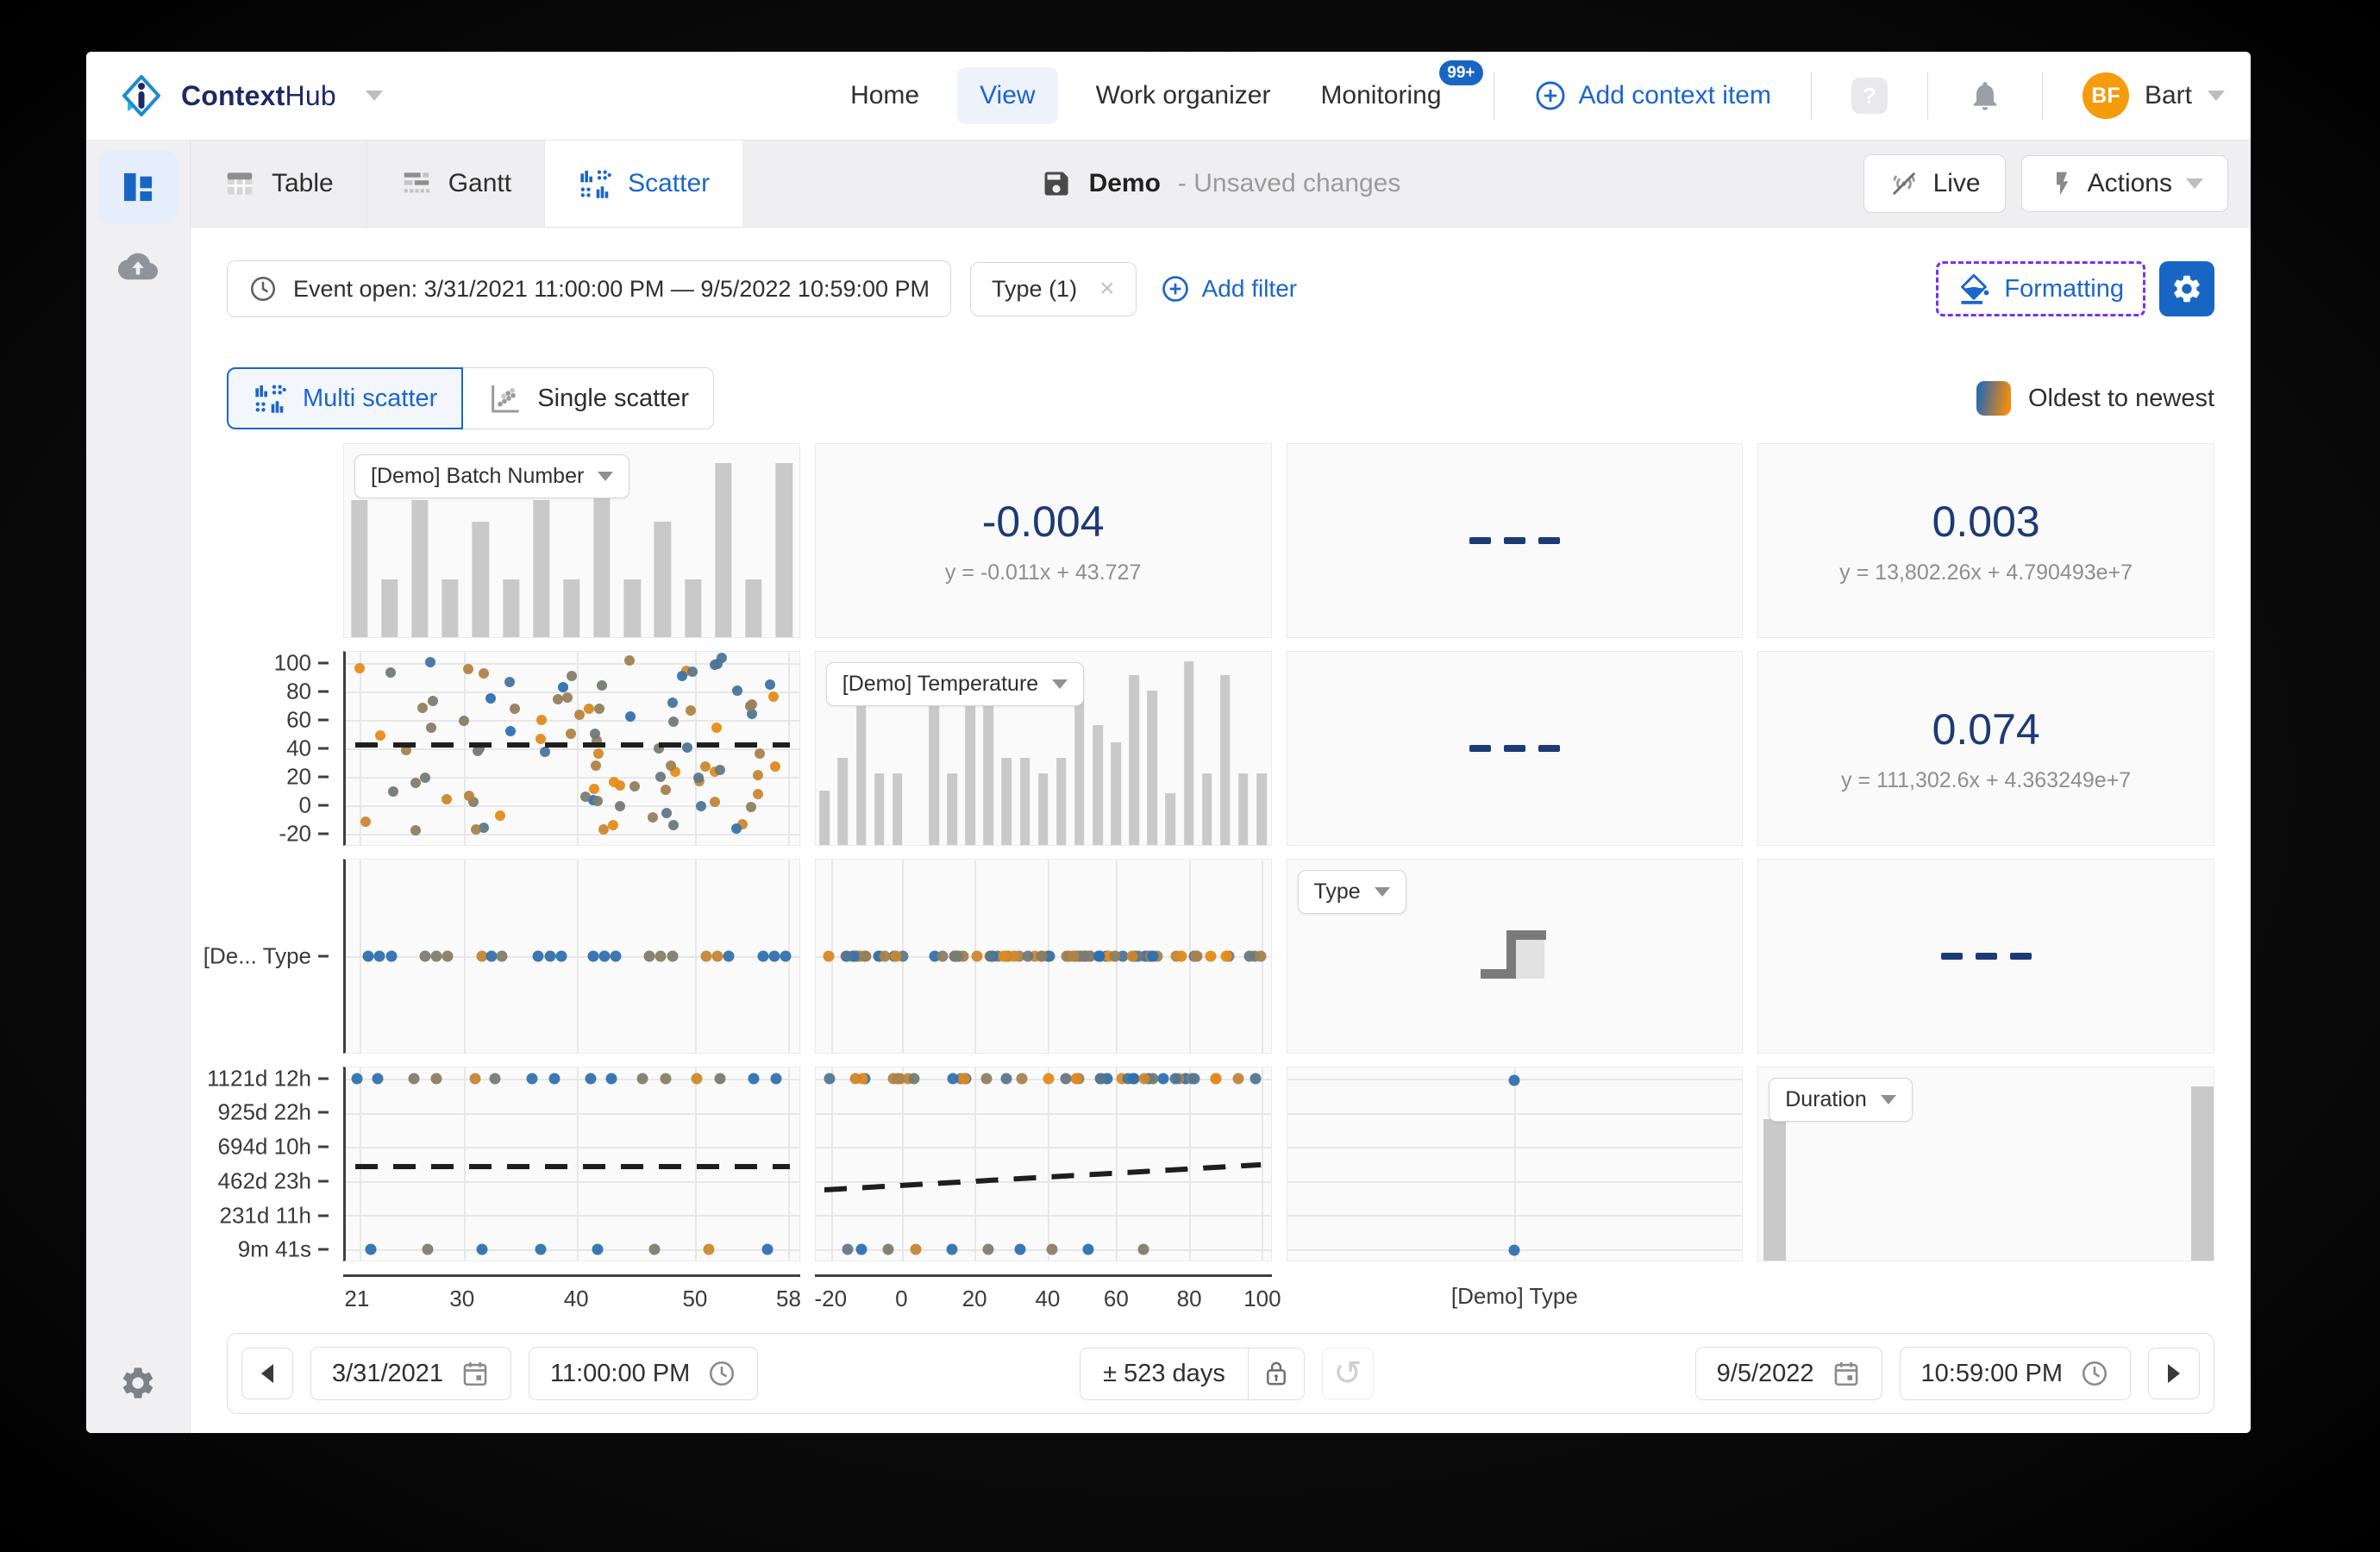  Describe the element at coordinates (1229, 289) in the screenshot. I see `add-filter-button: Add filter` at that location.